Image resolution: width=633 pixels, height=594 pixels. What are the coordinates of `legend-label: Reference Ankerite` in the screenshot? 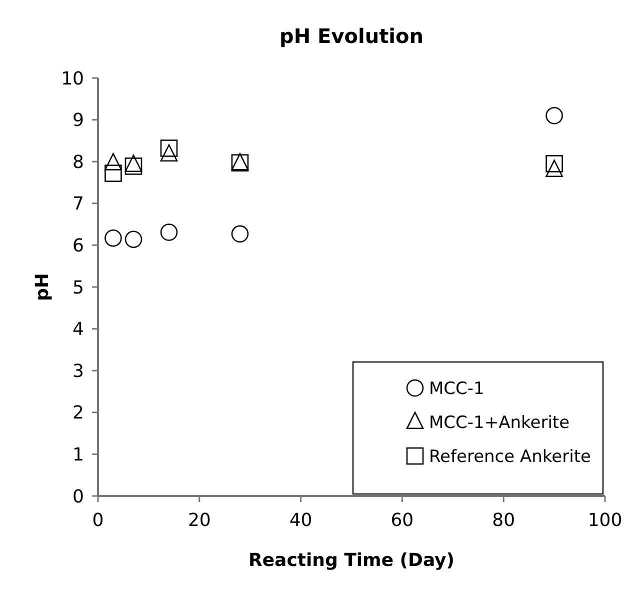 It's located at (510, 456).